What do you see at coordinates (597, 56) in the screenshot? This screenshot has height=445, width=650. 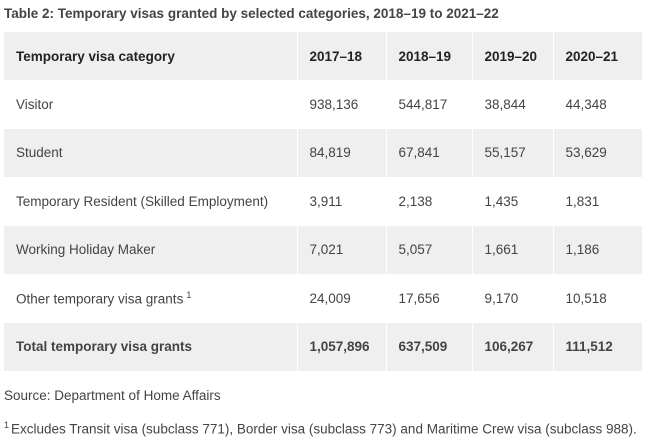 I see `header-year: 2020–21` at bounding box center [597, 56].